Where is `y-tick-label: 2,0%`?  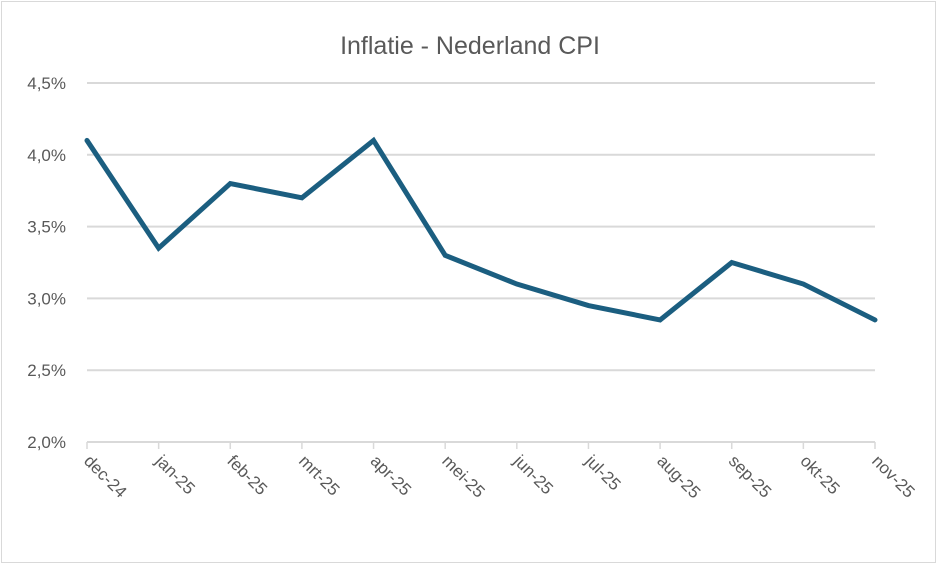 y-tick-label: 2,0% is located at coordinates (46, 442).